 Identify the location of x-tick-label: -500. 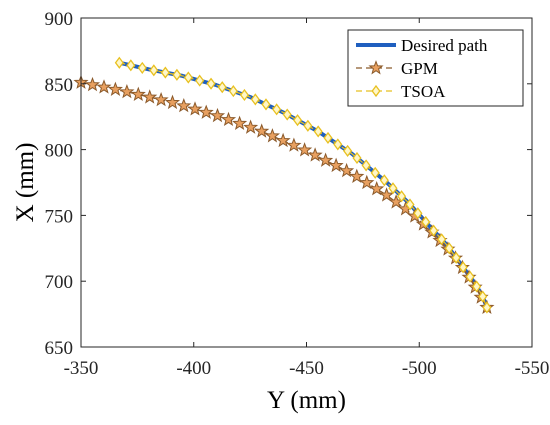
(419, 368).